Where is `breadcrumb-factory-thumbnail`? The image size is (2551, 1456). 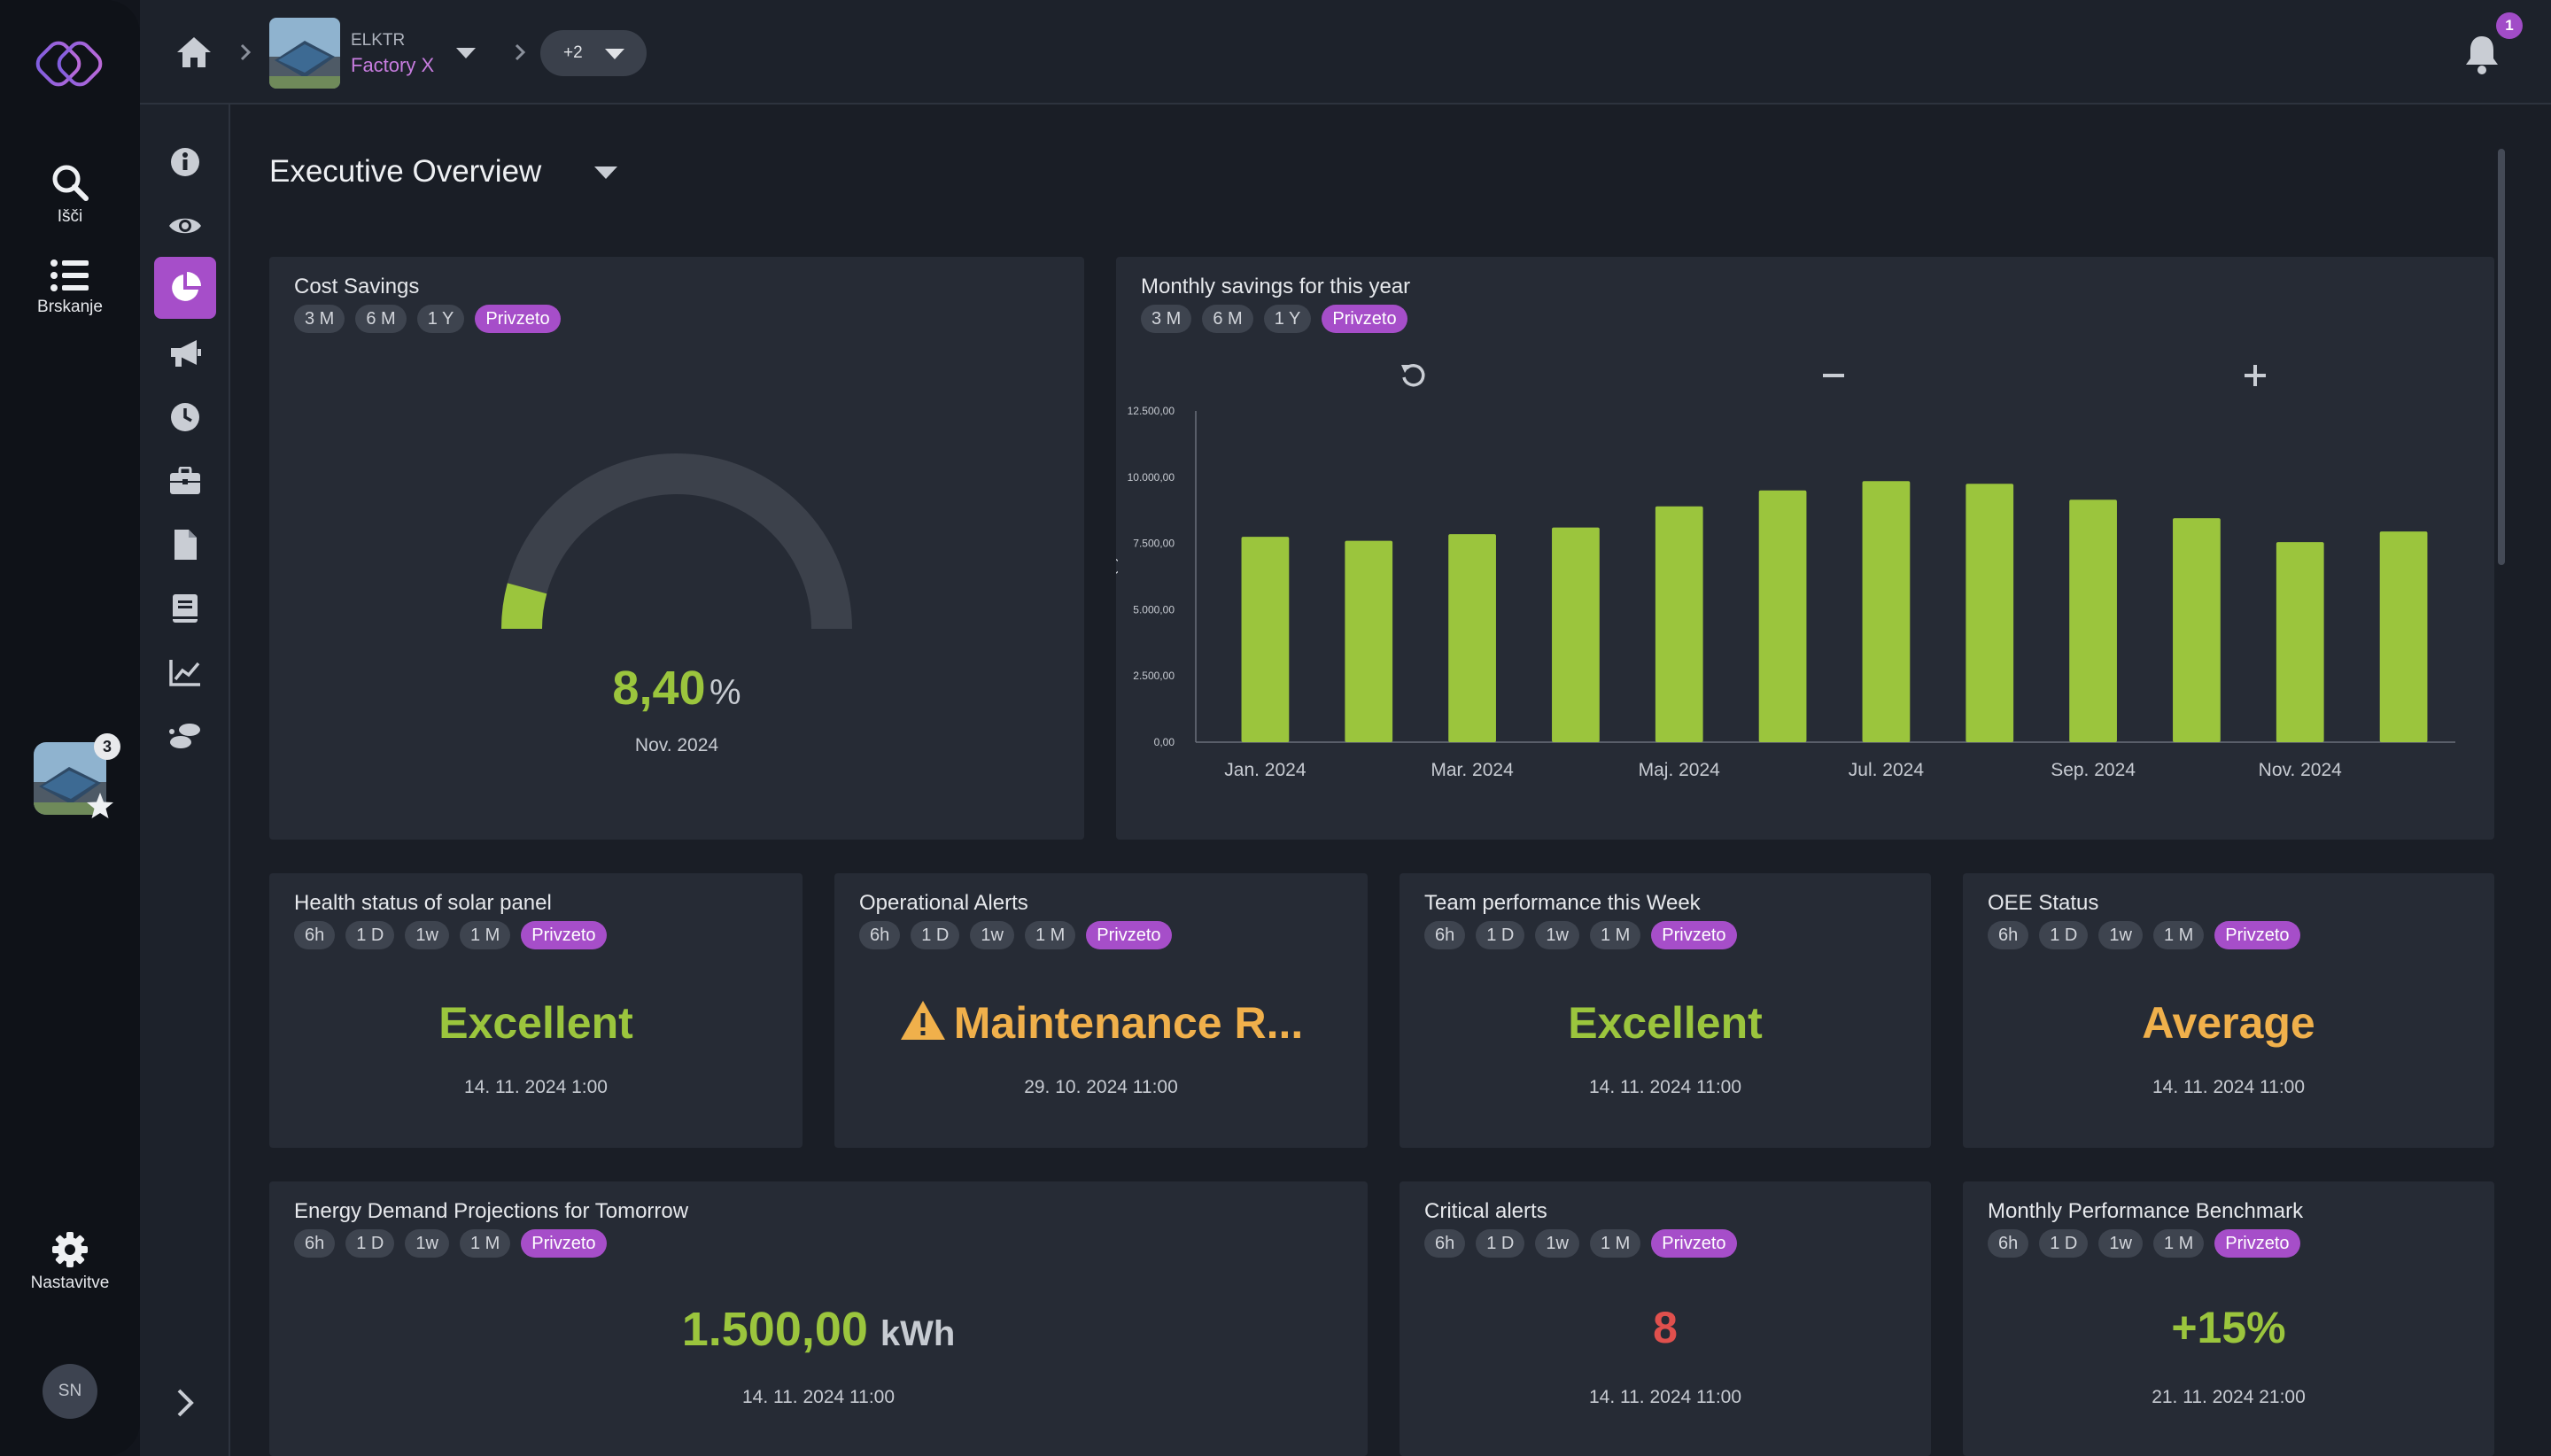
breadcrumb-factory-thumbnail is located at coordinates (305, 53).